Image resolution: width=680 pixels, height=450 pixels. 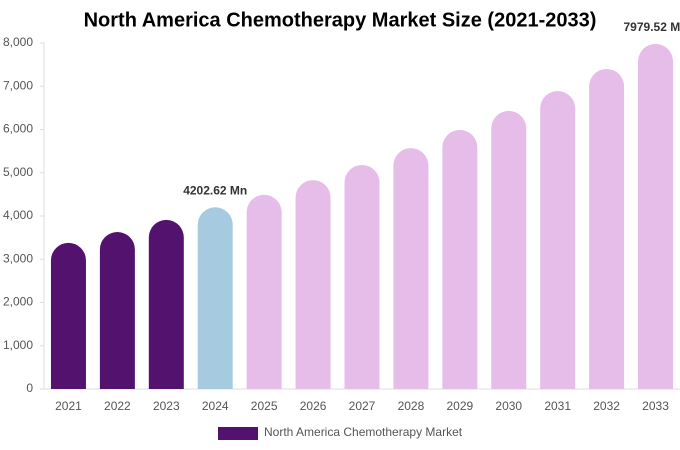 What do you see at coordinates (68, 406) in the screenshot?
I see `x-tick-label: 2021` at bounding box center [68, 406].